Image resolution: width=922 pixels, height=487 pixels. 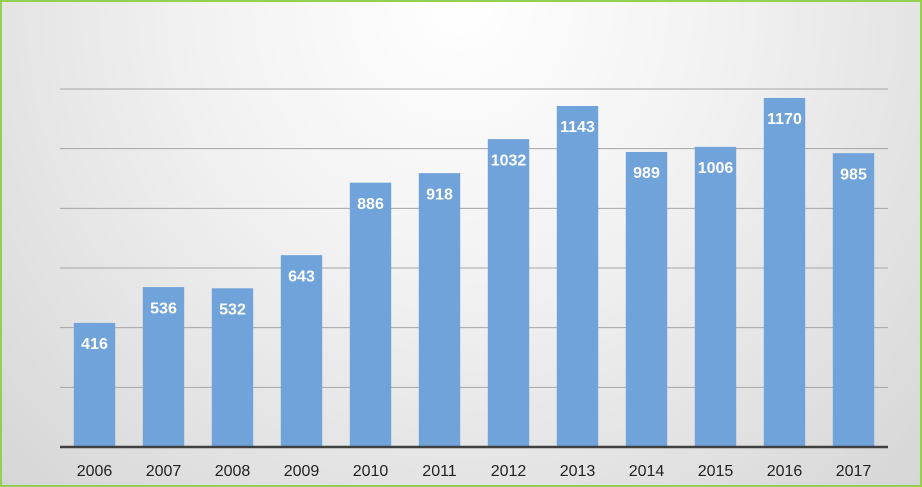 What do you see at coordinates (439, 194) in the screenshot?
I see `data-label: 918` at bounding box center [439, 194].